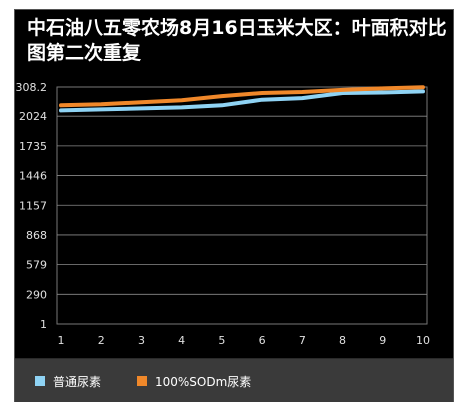 Image resolution: width=473 pixels, height=411 pixels. I want to click on legend: 普通尿素 100%SODm尿素, so click(234, 380).